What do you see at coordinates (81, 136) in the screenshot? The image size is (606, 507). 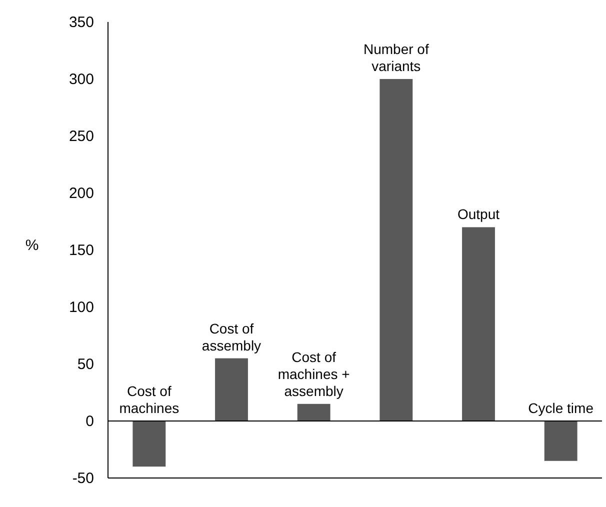 I see `y-tick-label: 250` at bounding box center [81, 136].